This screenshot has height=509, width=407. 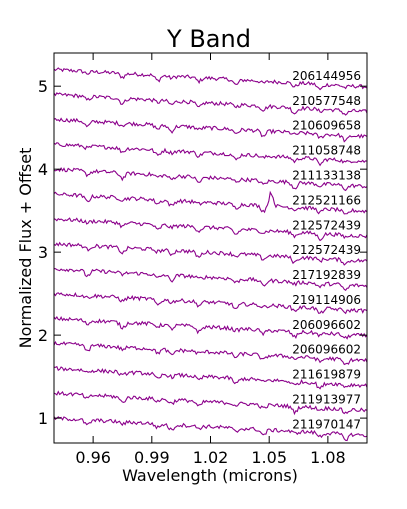 What do you see at coordinates (326, 176) in the screenshot?
I see `series-label-5: 211133138` at bounding box center [326, 176].